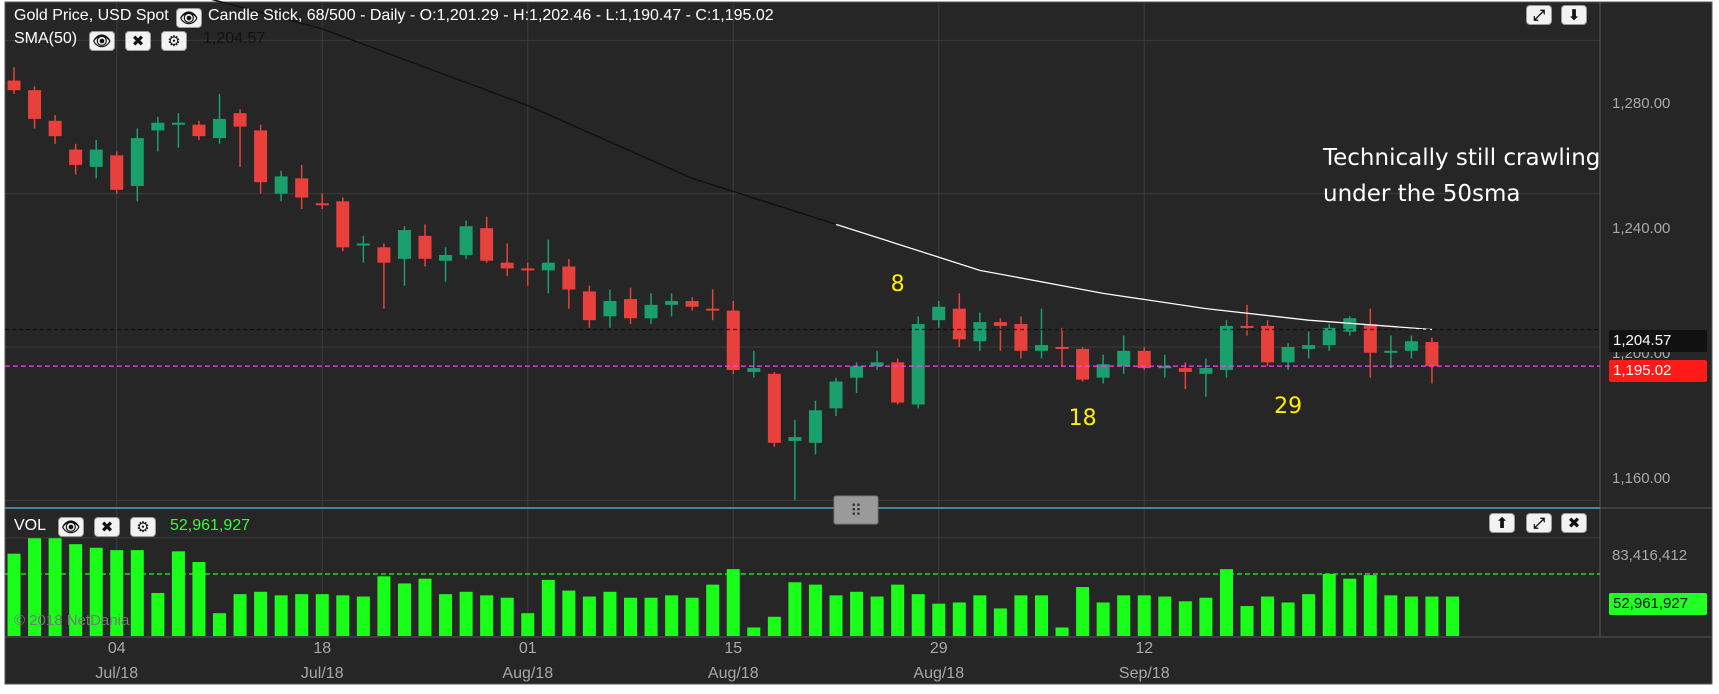 Image resolution: width=1719 pixels, height=694 pixels. I want to click on x-tick-day: 12, so click(1144, 648).